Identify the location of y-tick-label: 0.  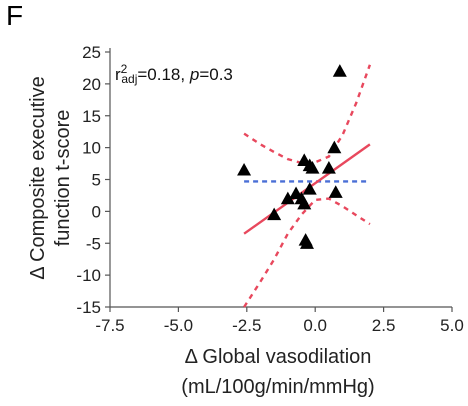
(96, 211).